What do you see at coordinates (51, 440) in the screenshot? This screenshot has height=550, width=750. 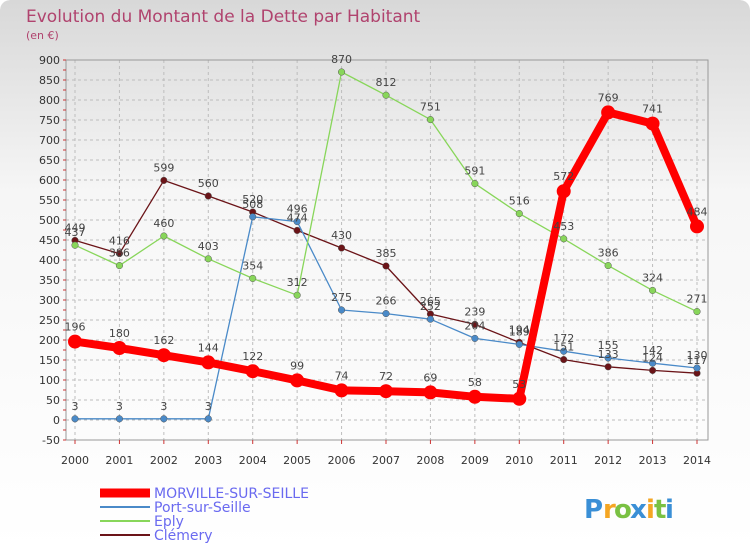 I see `y-tick-label: -50` at bounding box center [51, 440].